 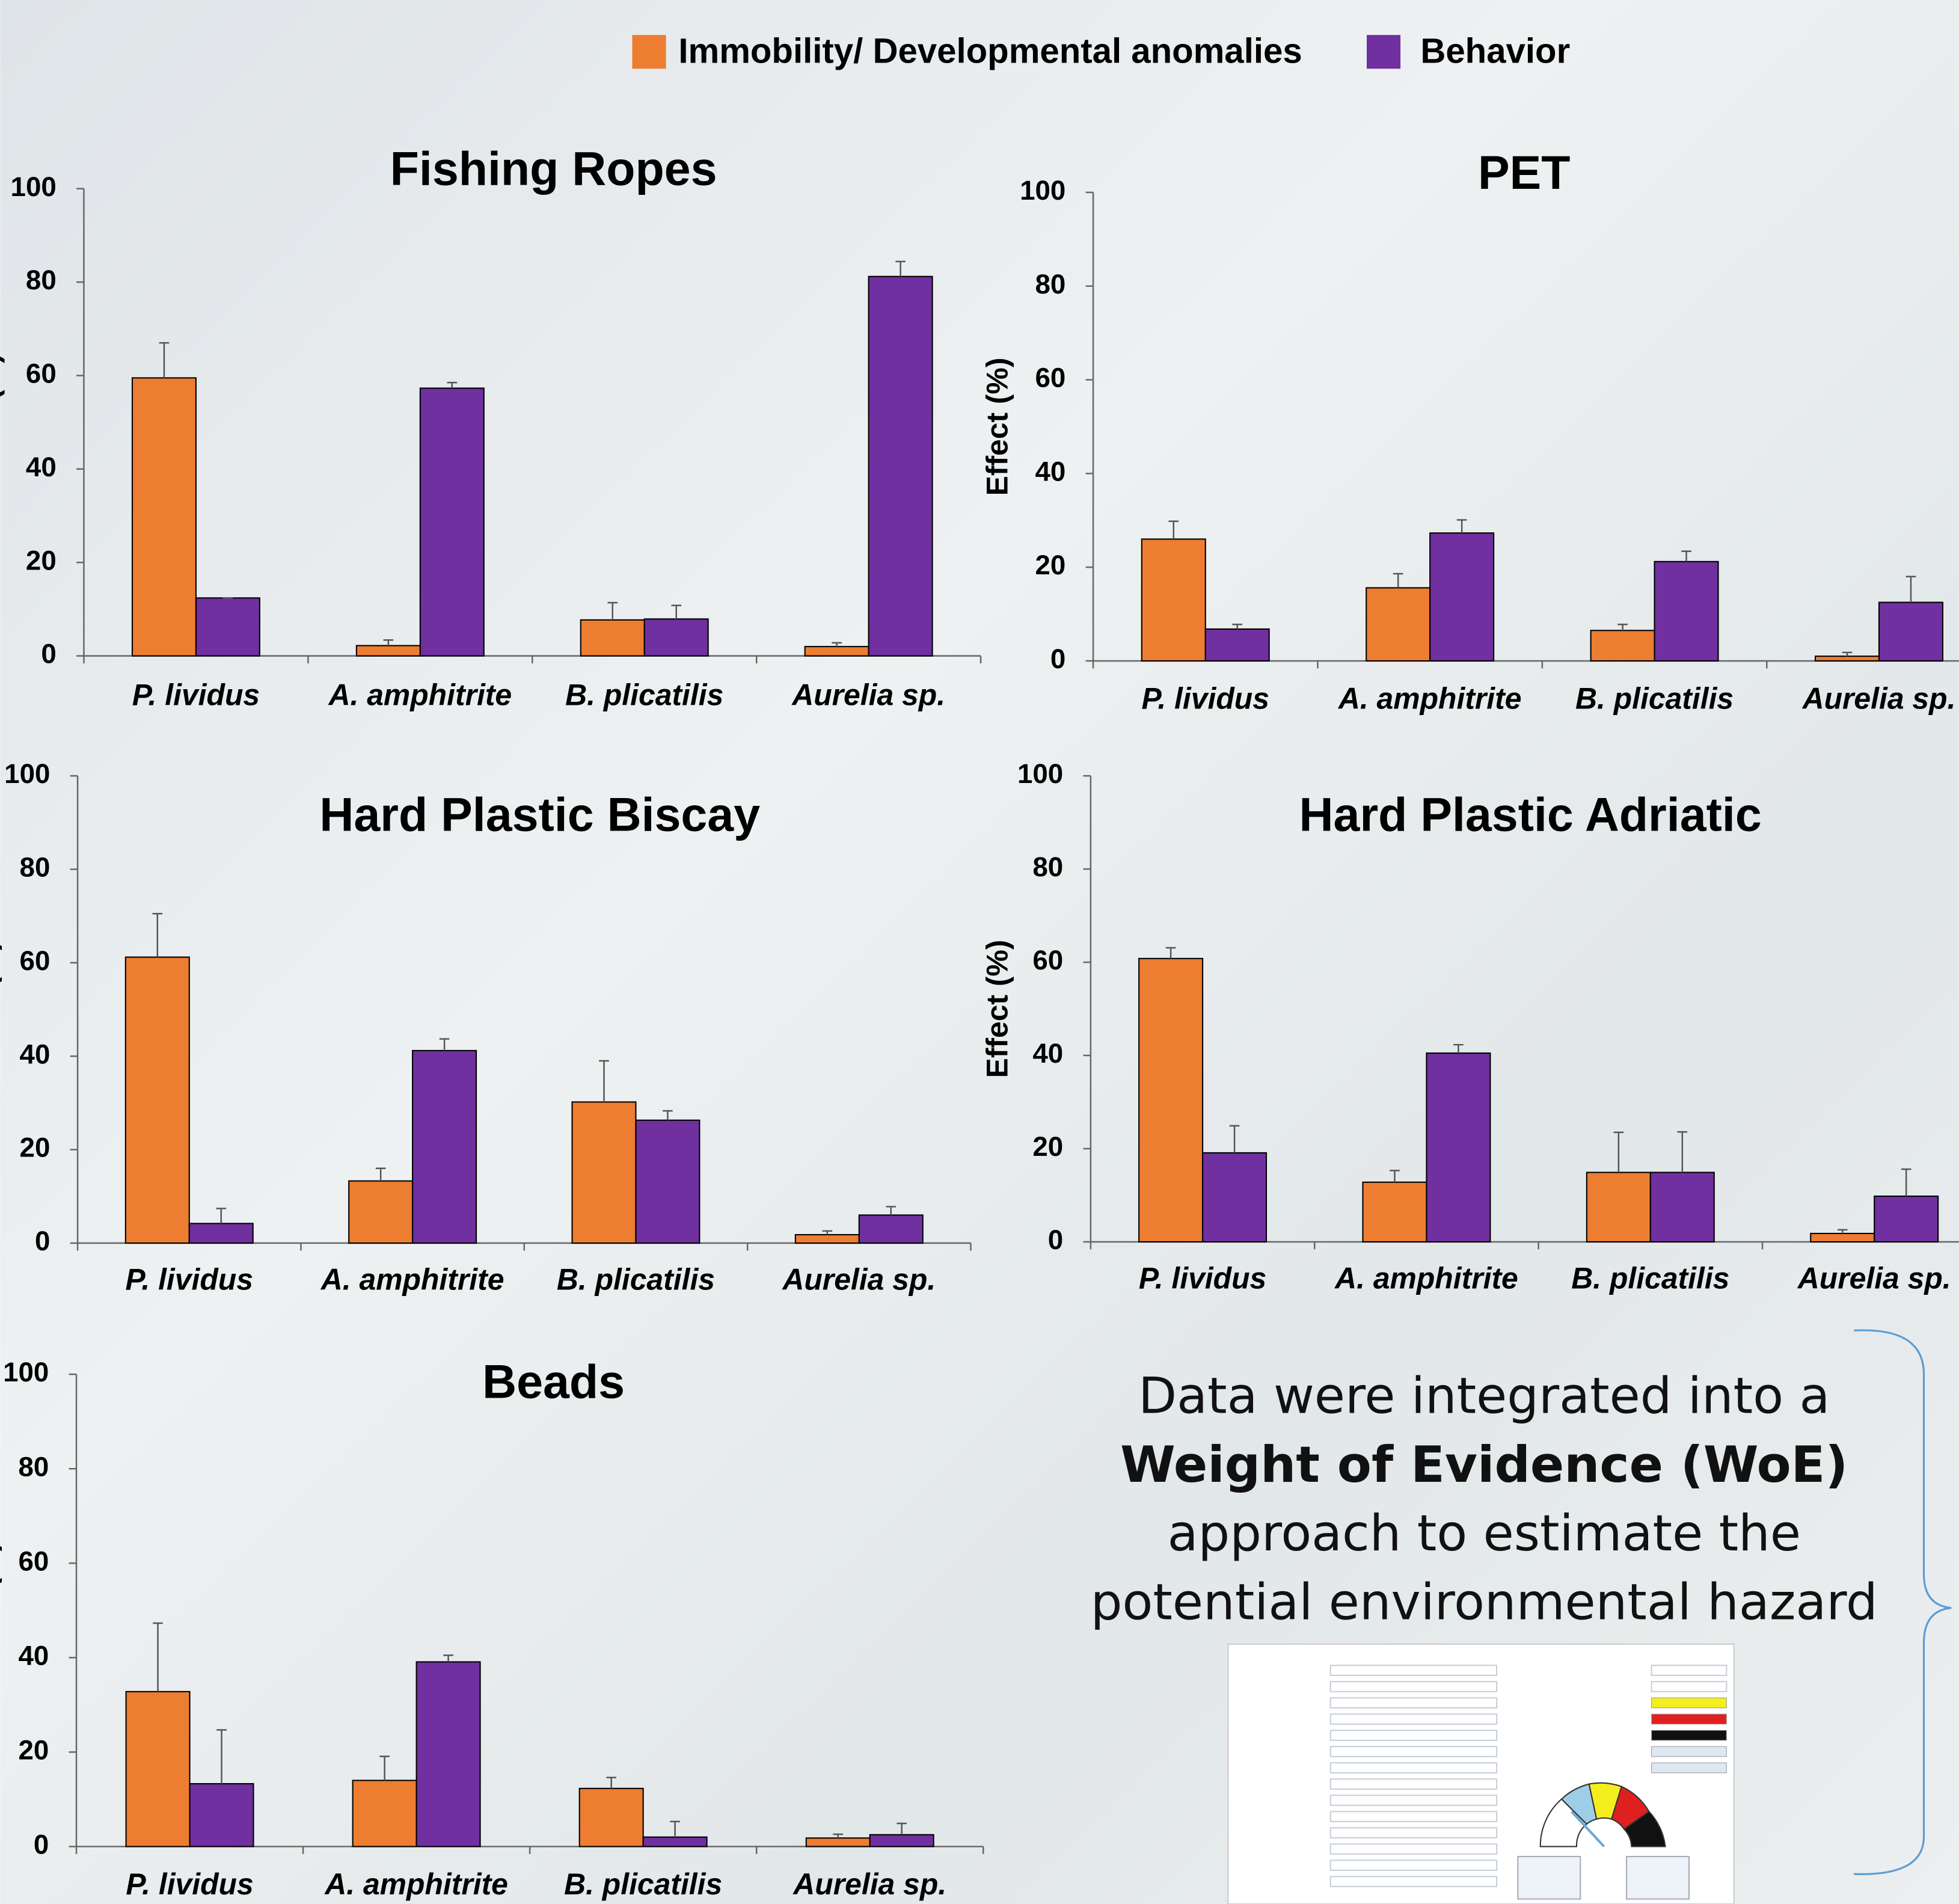 I want to click on woe-line: potential environmental hazard, so click(x=1484, y=1602).